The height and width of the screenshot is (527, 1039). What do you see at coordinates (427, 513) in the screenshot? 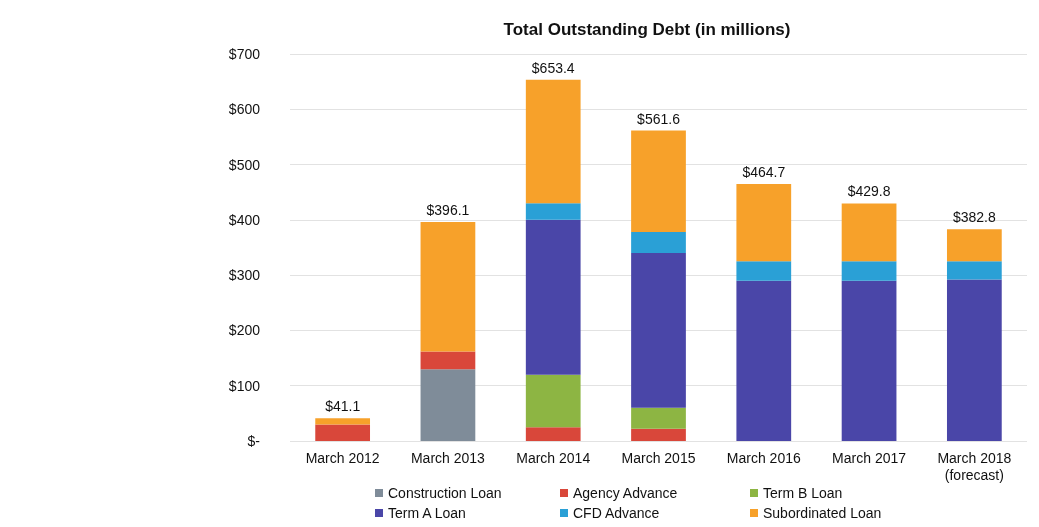
I see `legend-label: Term A Loan` at bounding box center [427, 513].